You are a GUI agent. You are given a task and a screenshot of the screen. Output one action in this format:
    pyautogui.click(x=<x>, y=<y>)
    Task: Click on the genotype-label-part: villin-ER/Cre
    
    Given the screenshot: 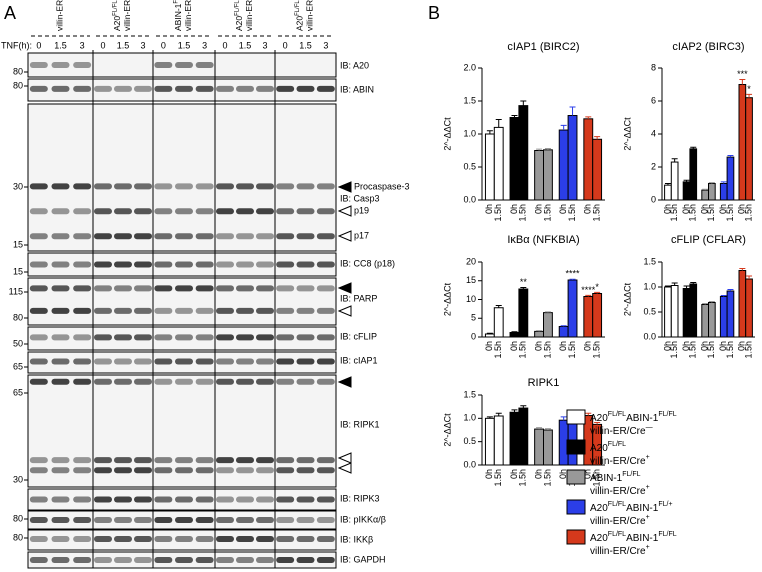 What is the action you would take?
    pyautogui.click(x=127, y=15)
    